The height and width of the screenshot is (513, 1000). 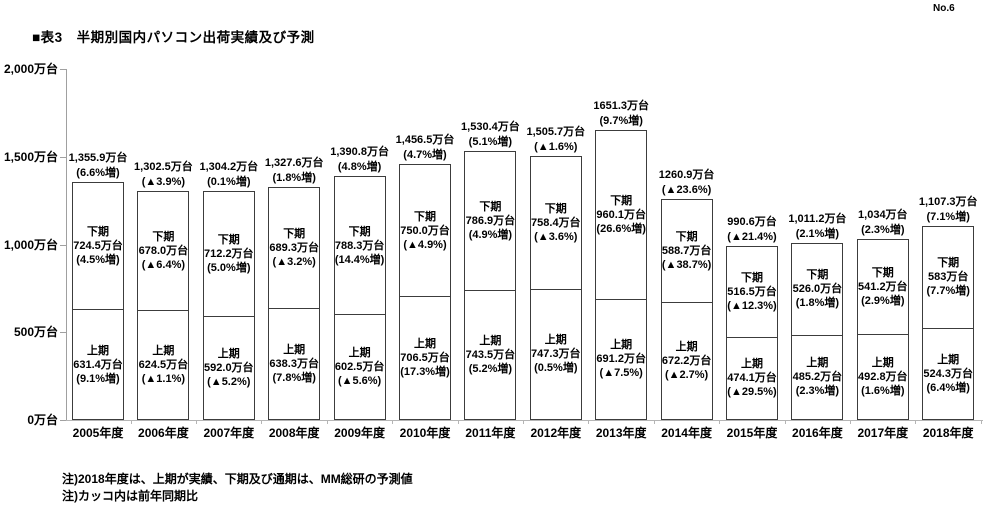 What do you see at coordinates (883, 300) in the screenshot?
I see `segment-change-label: (2.9%増)` at bounding box center [883, 300].